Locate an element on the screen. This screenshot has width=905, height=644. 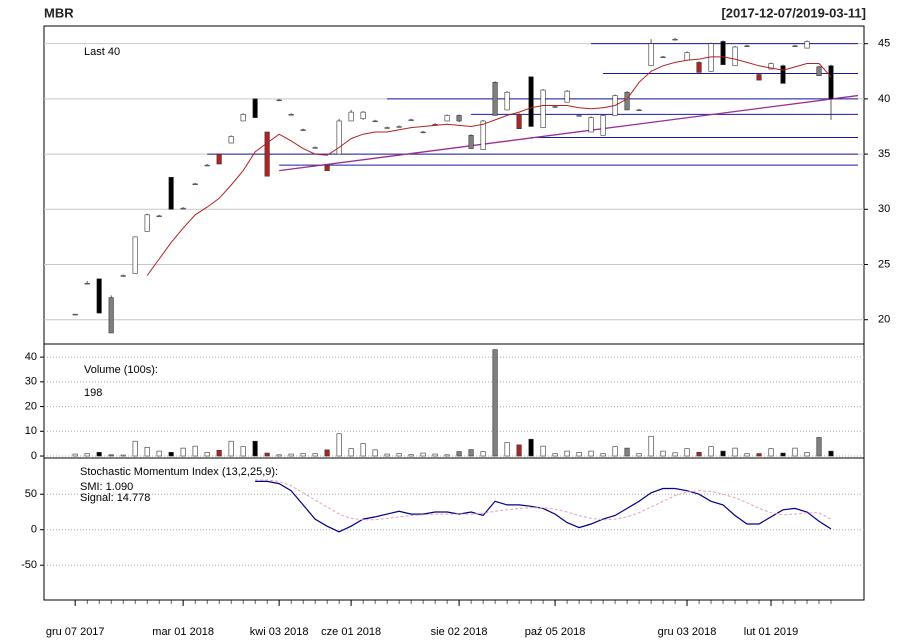
y-tick-label: 30 is located at coordinates (884, 209).